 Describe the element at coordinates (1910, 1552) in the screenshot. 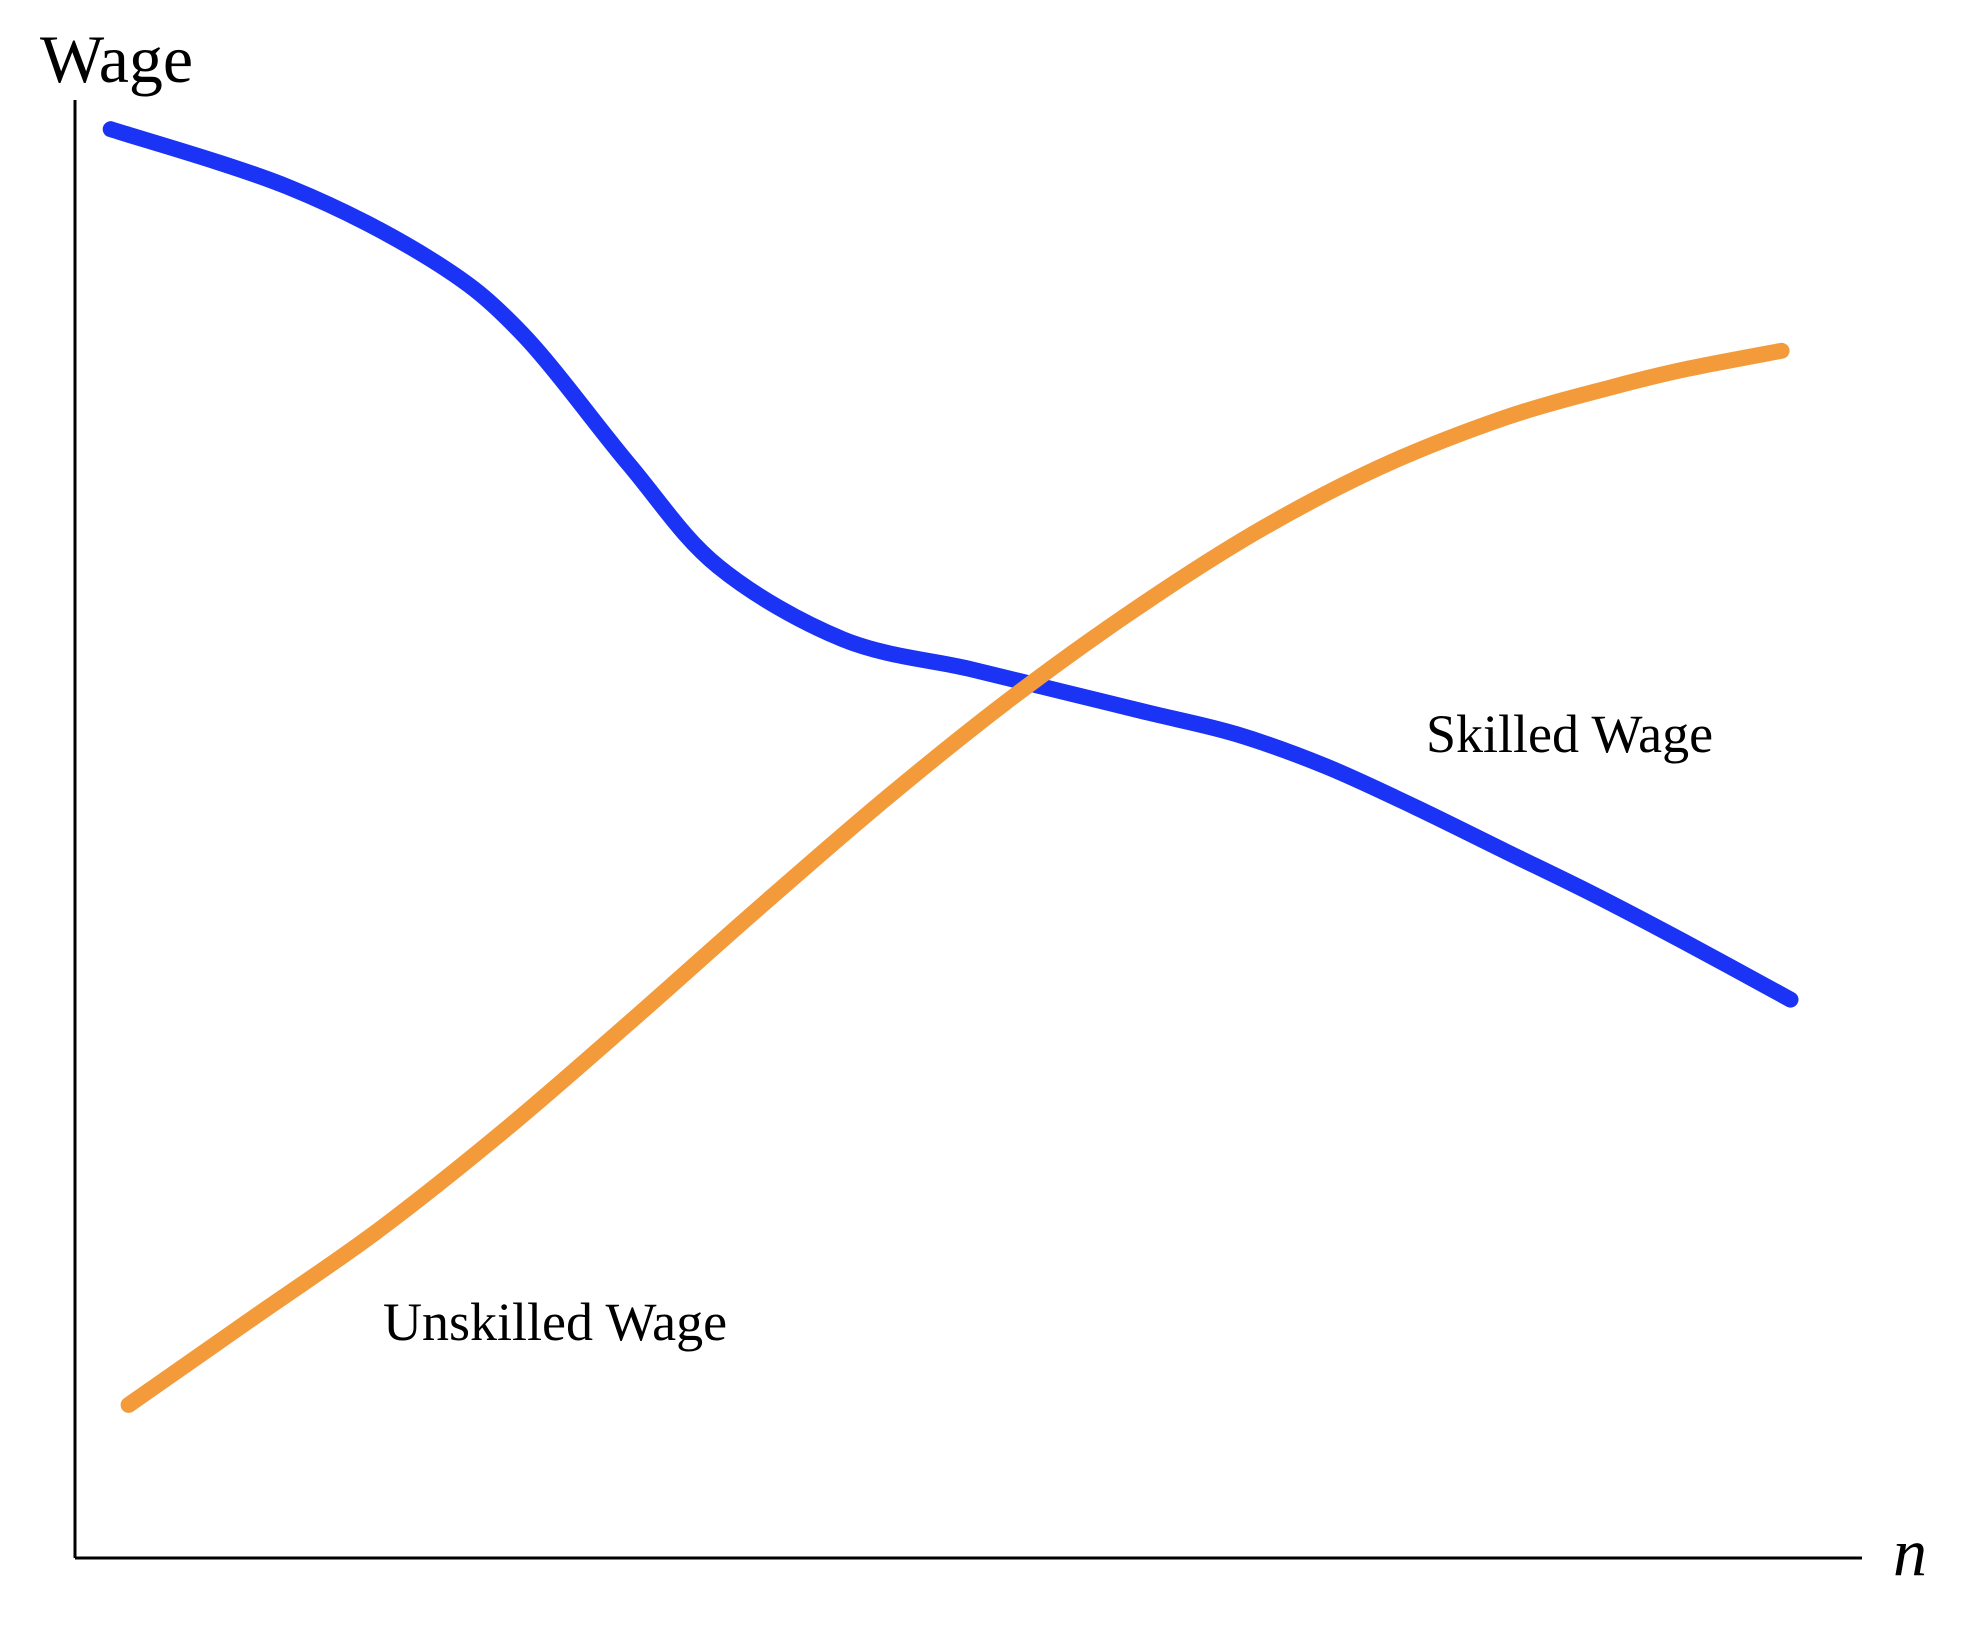

I see `x-axis-label: n` at that location.